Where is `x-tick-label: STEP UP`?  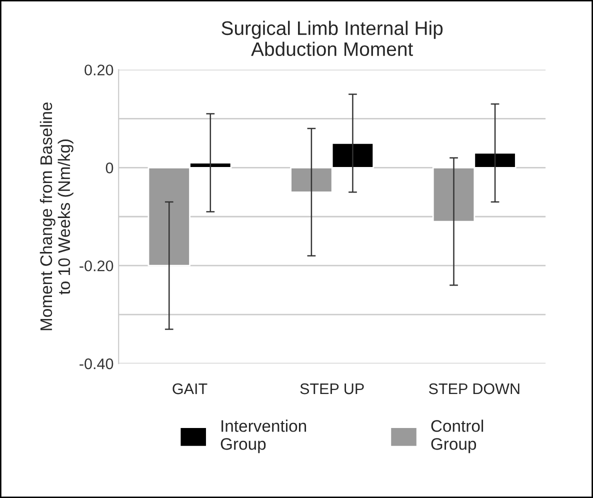
x-tick-label: STEP UP is located at coordinates (332, 388).